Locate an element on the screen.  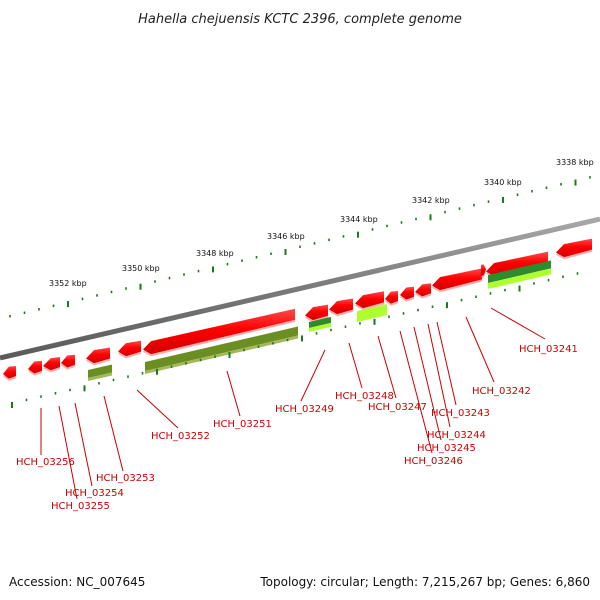
gene-label-03252: HCH_03252 is located at coordinates (180, 436).